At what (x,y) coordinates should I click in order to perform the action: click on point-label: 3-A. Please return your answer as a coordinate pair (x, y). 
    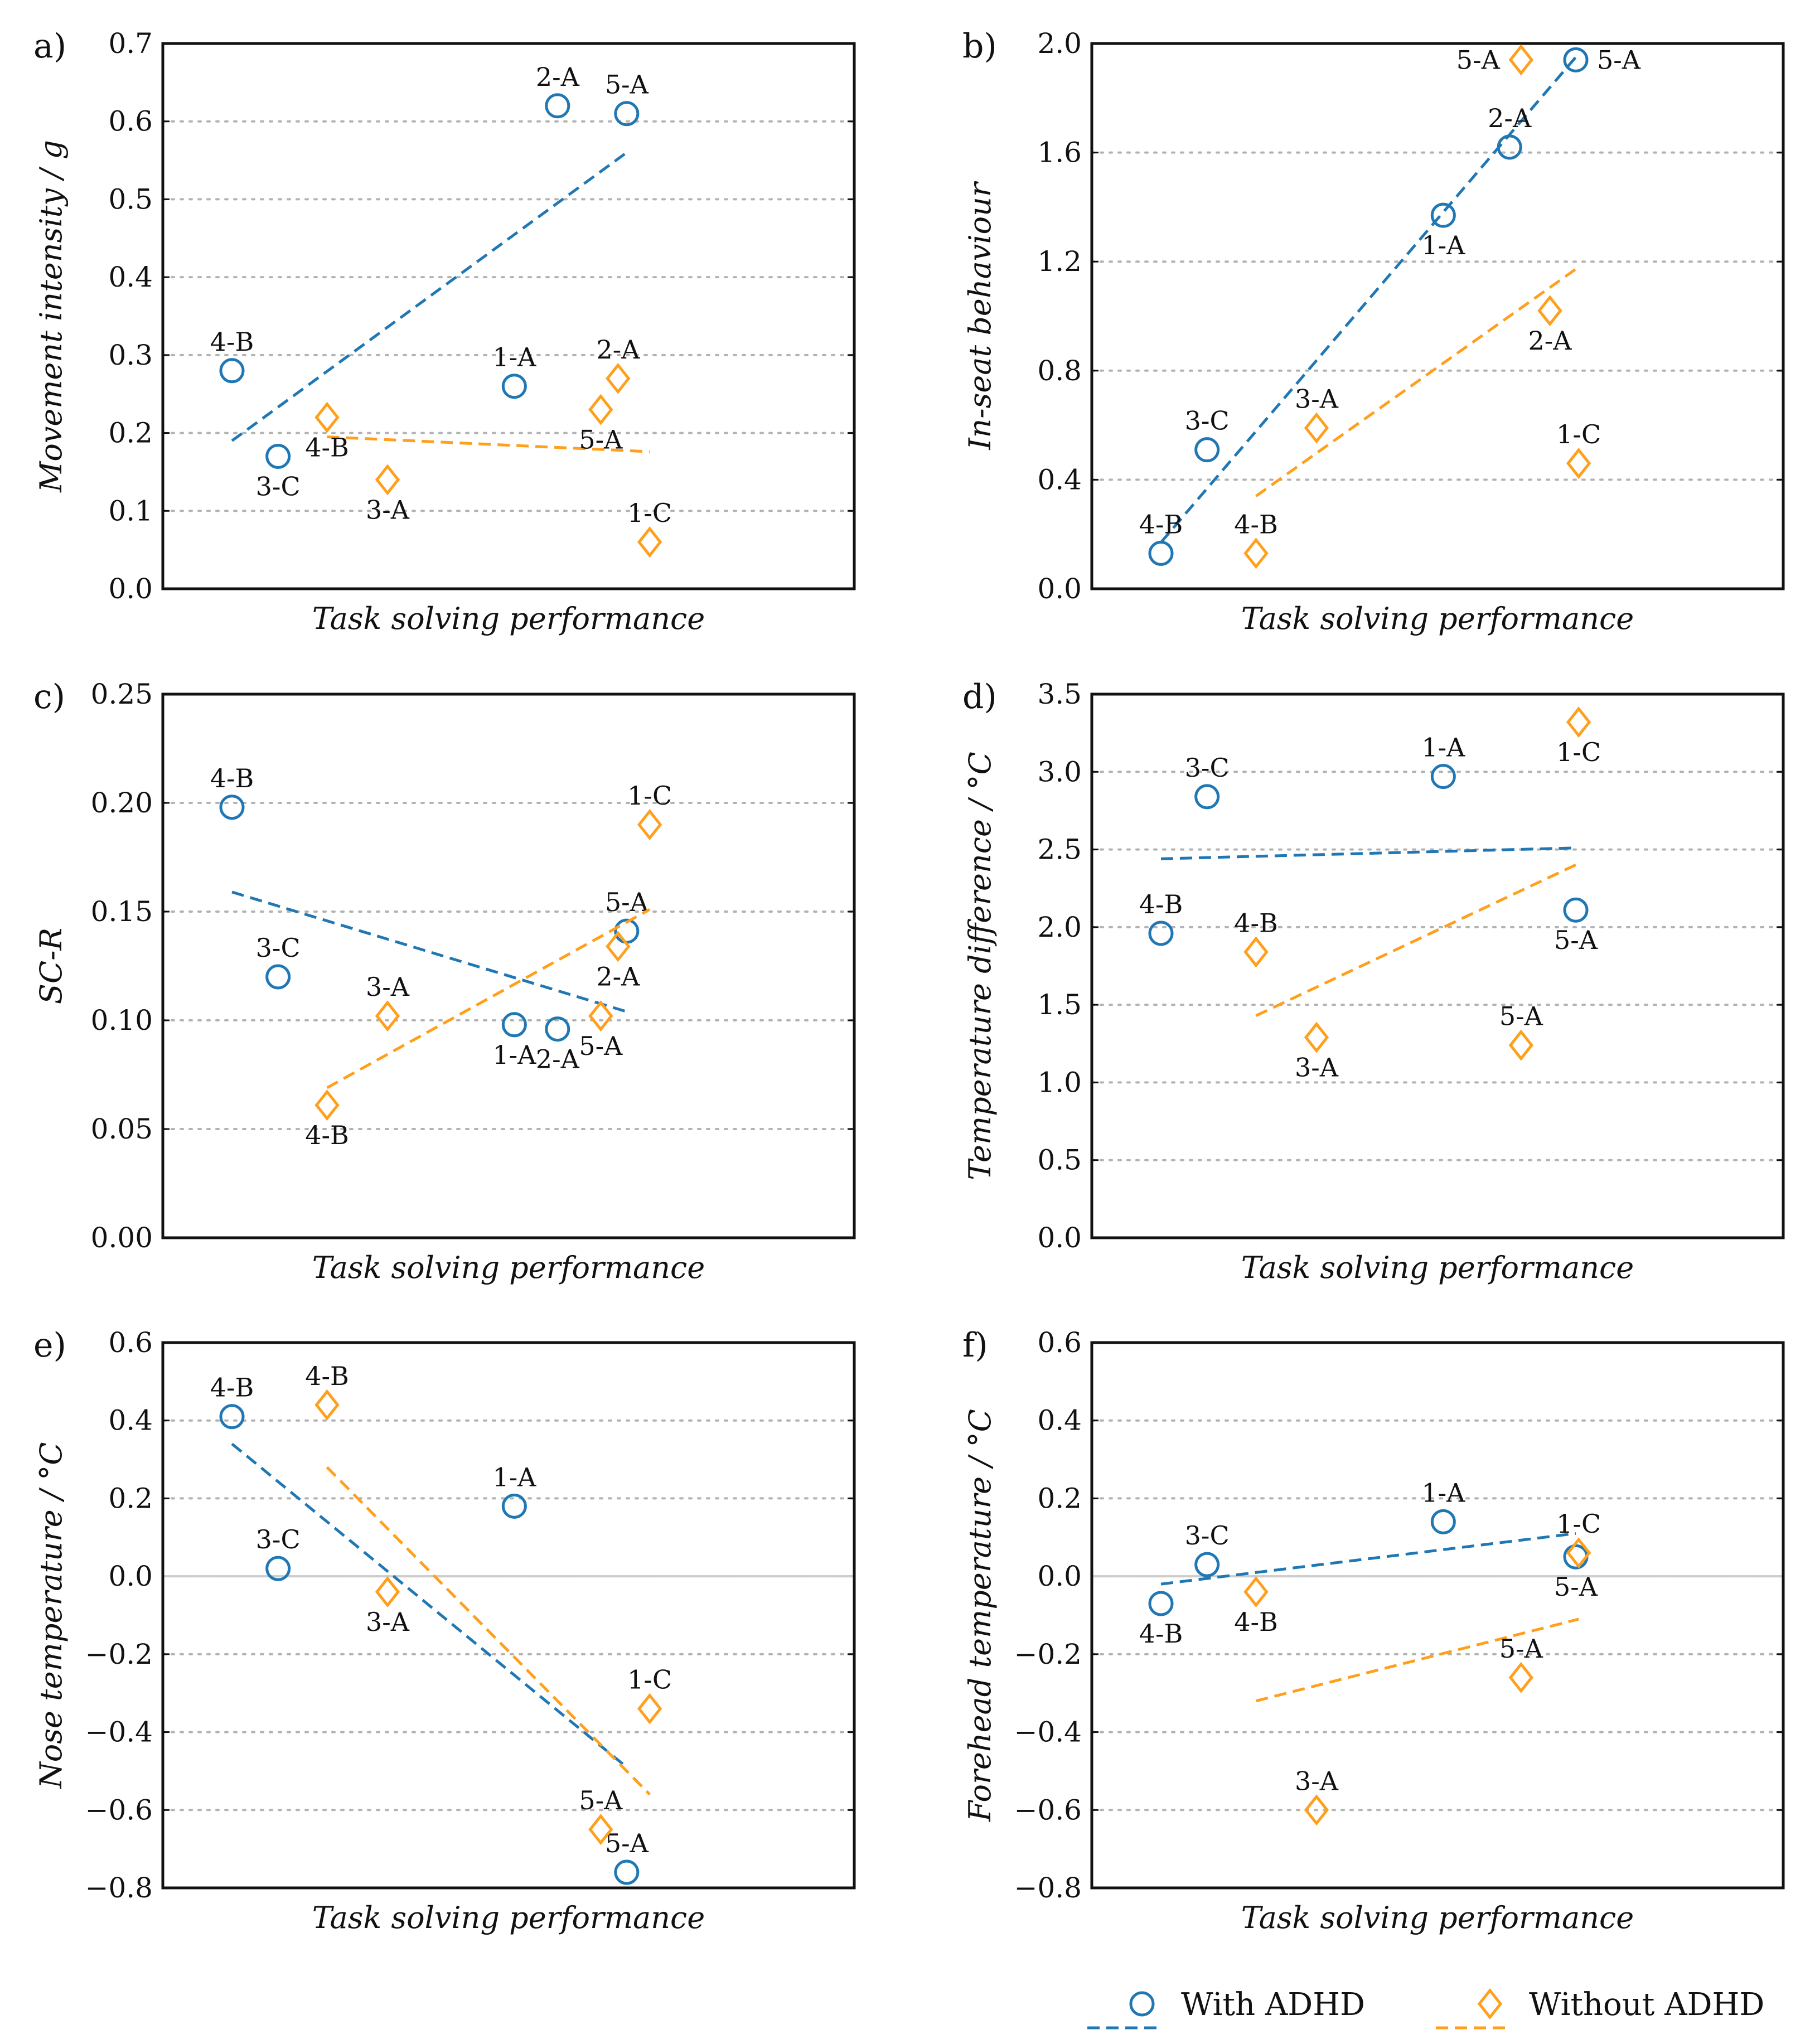
    Looking at the image, I should click on (1317, 1068).